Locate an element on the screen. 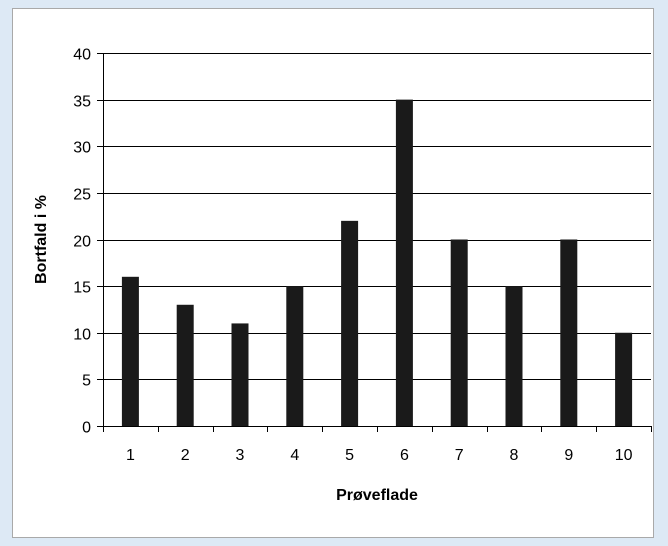 The width and height of the screenshot is (668, 546). y-tick-label: 20 is located at coordinates (82, 242).